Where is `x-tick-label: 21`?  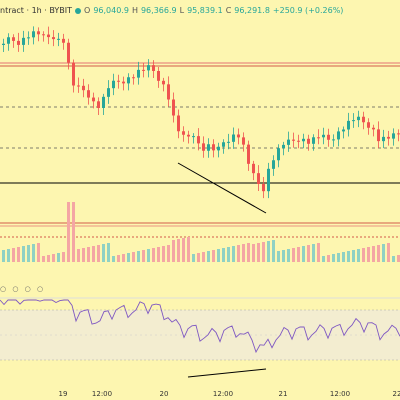 x-tick-label: 21 is located at coordinates (283, 394).